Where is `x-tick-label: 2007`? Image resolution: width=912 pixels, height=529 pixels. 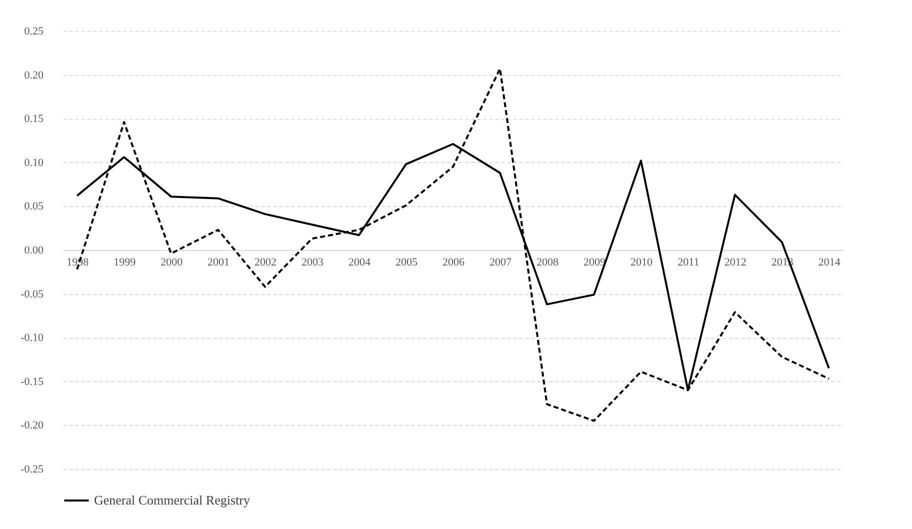 x-tick-label: 2007 is located at coordinates (500, 262).